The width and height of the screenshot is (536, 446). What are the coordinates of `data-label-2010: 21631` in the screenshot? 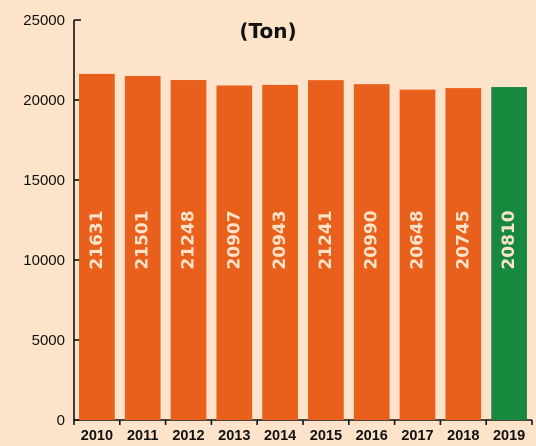 It's located at (97, 239).